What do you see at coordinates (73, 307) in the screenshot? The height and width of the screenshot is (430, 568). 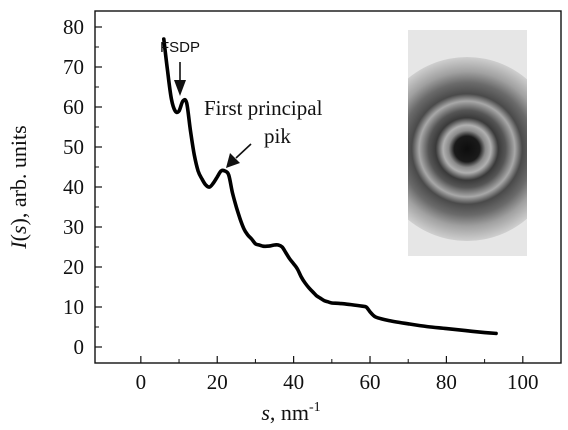 I see `y-tick-label: 10` at bounding box center [73, 307].